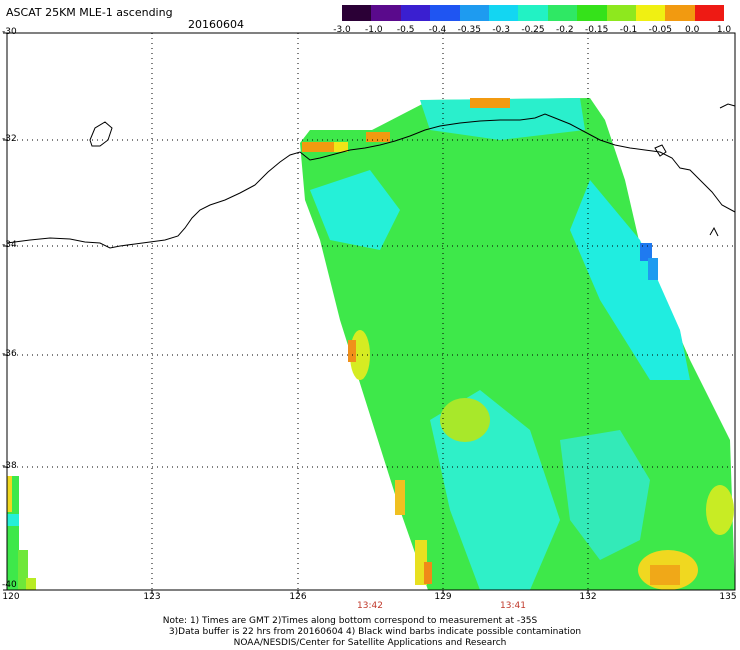 This screenshot has height=650, width=740. What do you see at coordinates (728, 597) in the screenshot?
I see `lon-label: 135` at bounding box center [728, 597].